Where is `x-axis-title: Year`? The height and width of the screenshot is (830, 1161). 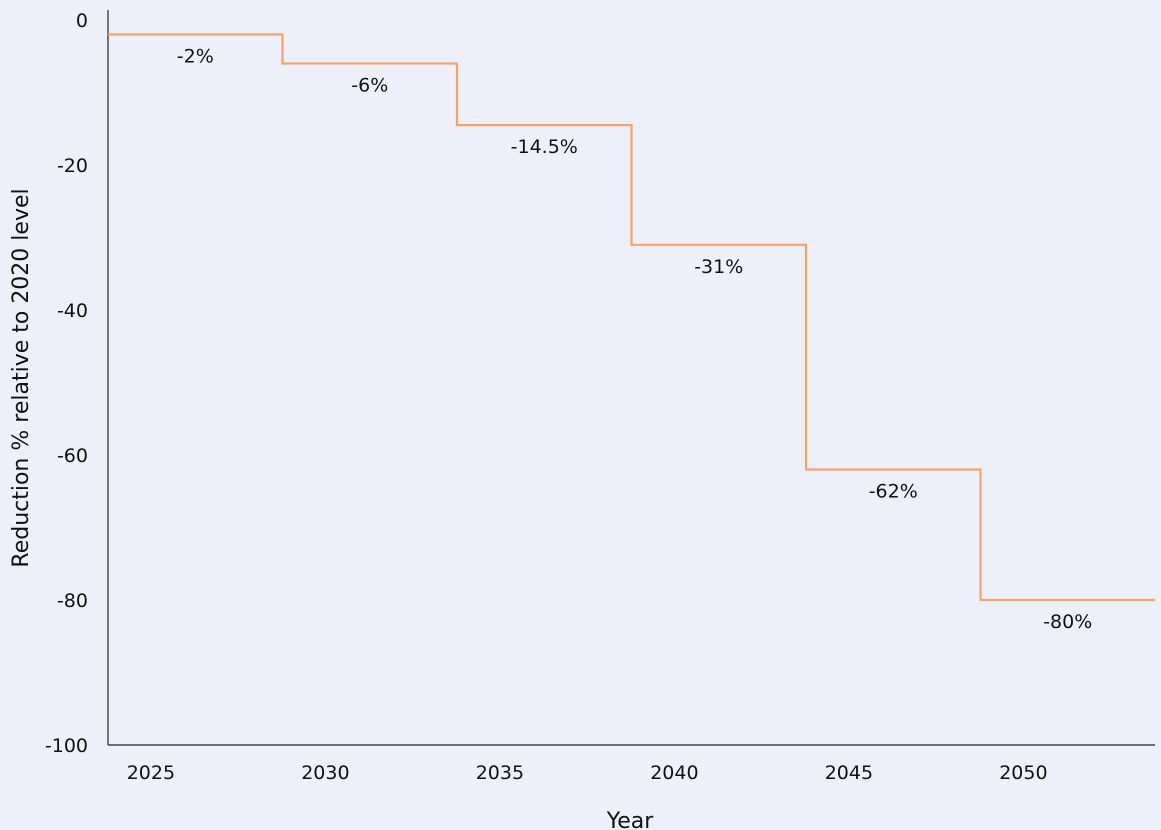 x-axis-title: Year is located at coordinates (630, 819).